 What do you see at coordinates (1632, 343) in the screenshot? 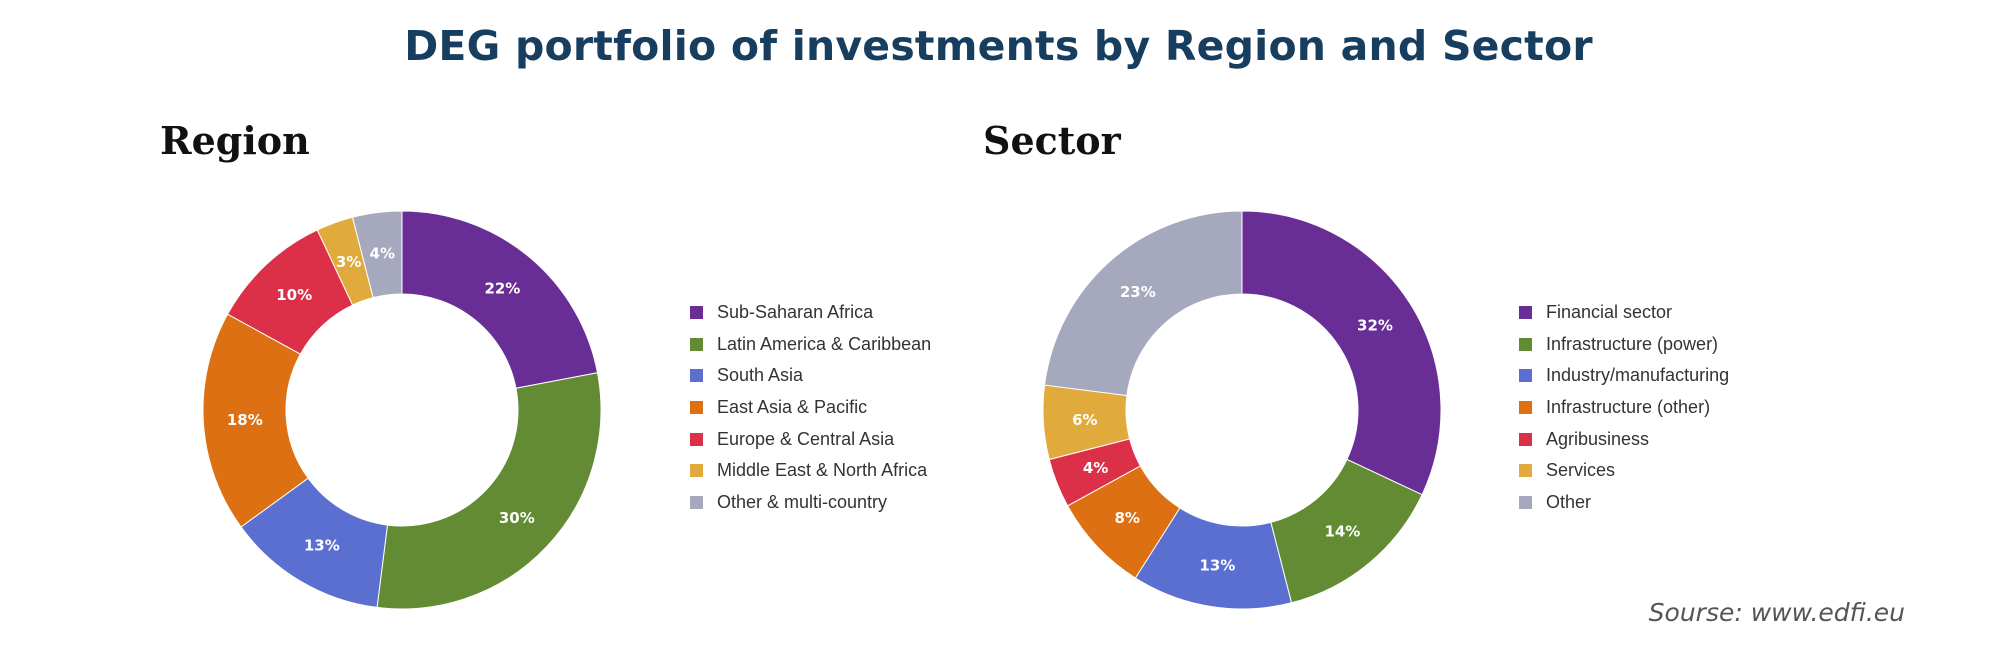
I see `sector-legend-label: Infrastructure (power)` at bounding box center [1632, 343].